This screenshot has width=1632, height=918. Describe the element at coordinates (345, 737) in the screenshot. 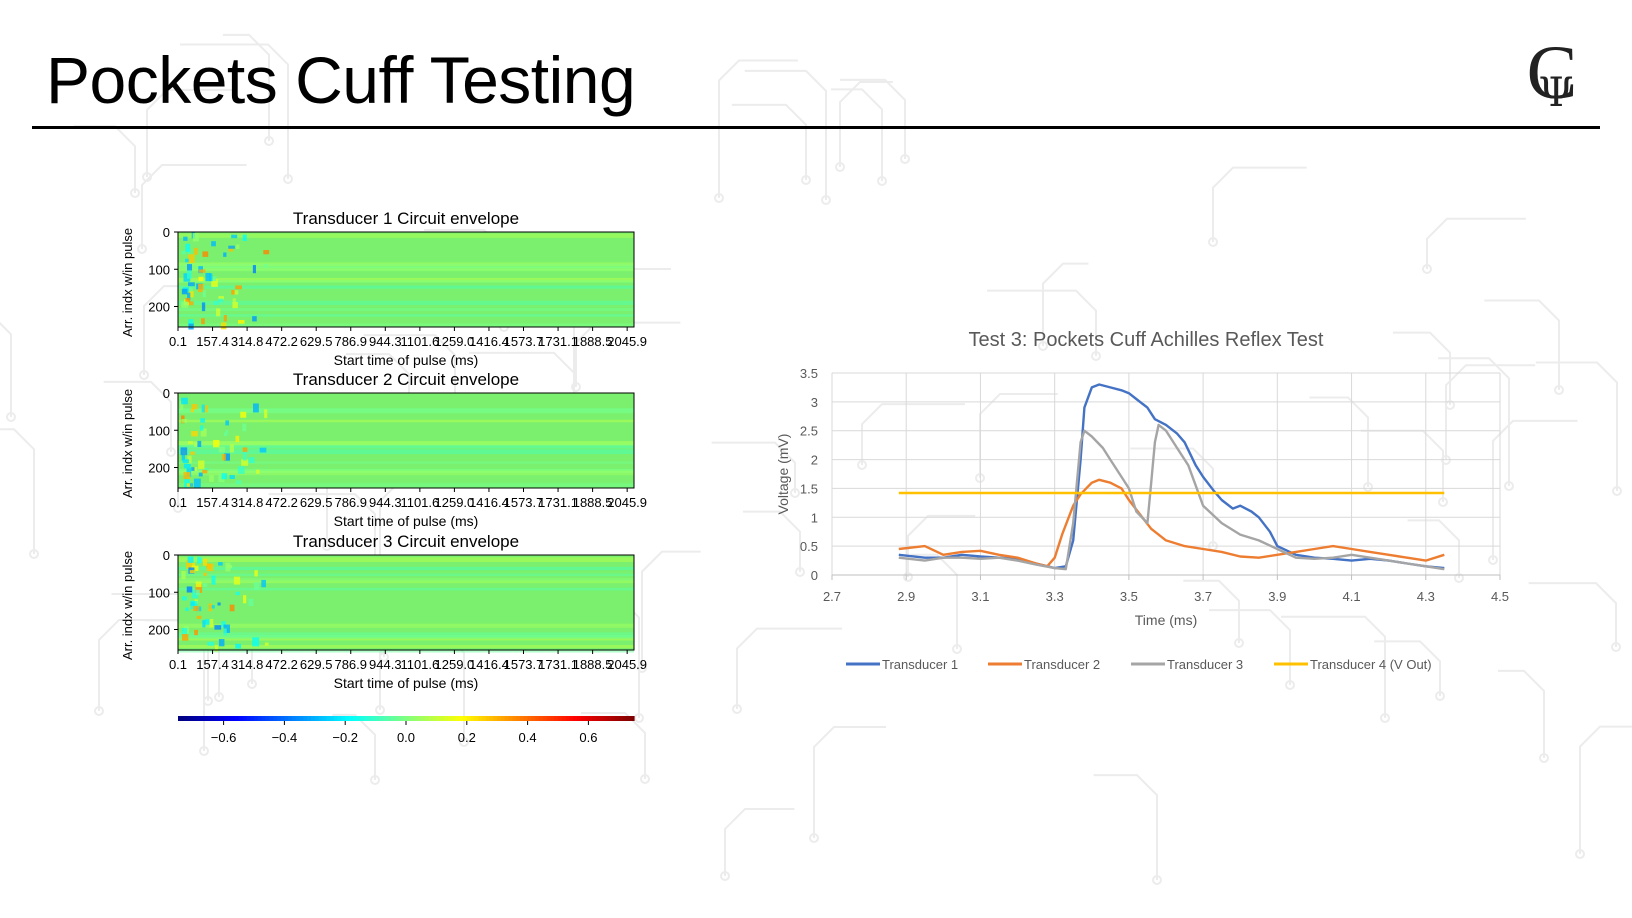

I see `colorbar-label: −0.2` at that location.